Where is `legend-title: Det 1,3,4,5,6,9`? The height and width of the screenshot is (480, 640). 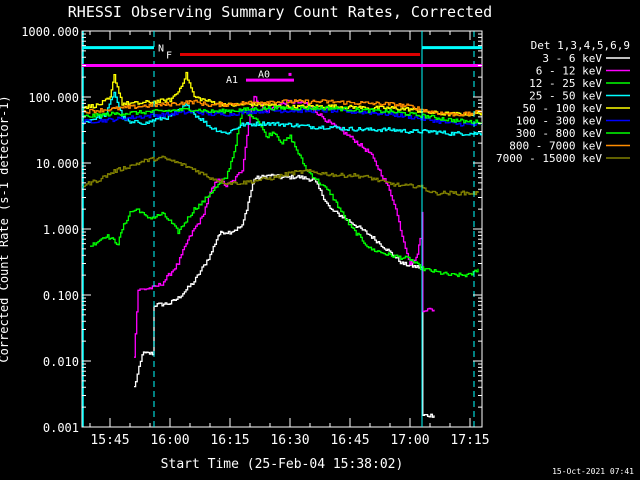 legend-title: Det 1,3,4,5,6,9 is located at coordinates (580, 45).